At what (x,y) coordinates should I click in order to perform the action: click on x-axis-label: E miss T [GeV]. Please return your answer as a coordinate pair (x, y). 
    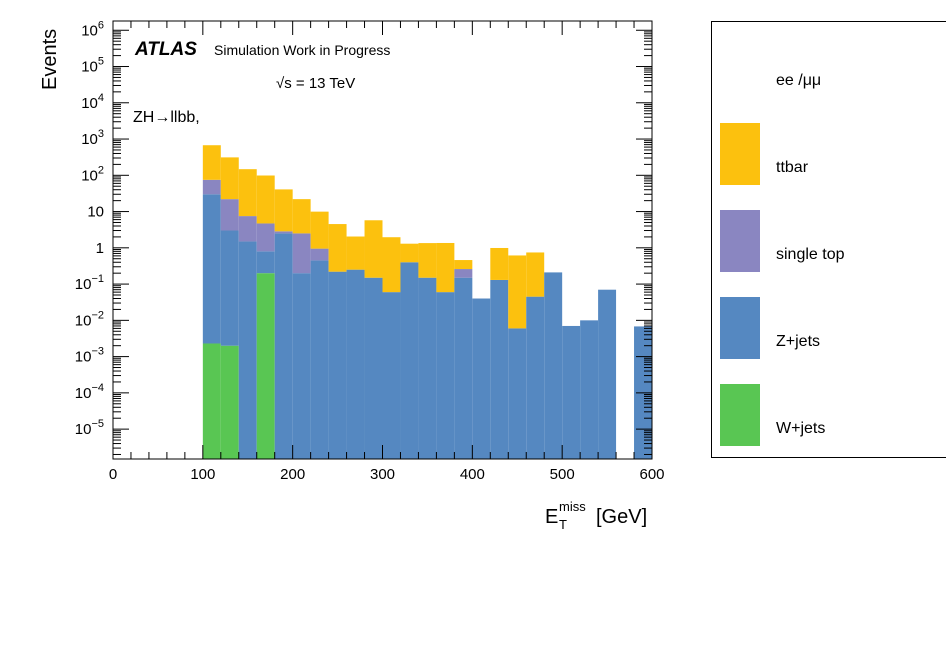
    Looking at the image, I should click on (596, 515).